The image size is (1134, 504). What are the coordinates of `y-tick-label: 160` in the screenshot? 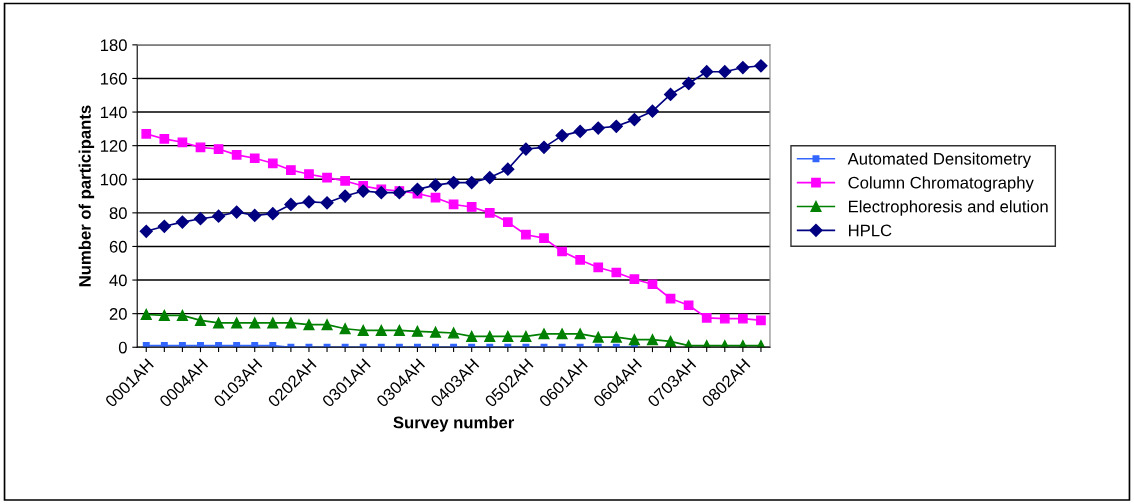 It's located at (113, 78).